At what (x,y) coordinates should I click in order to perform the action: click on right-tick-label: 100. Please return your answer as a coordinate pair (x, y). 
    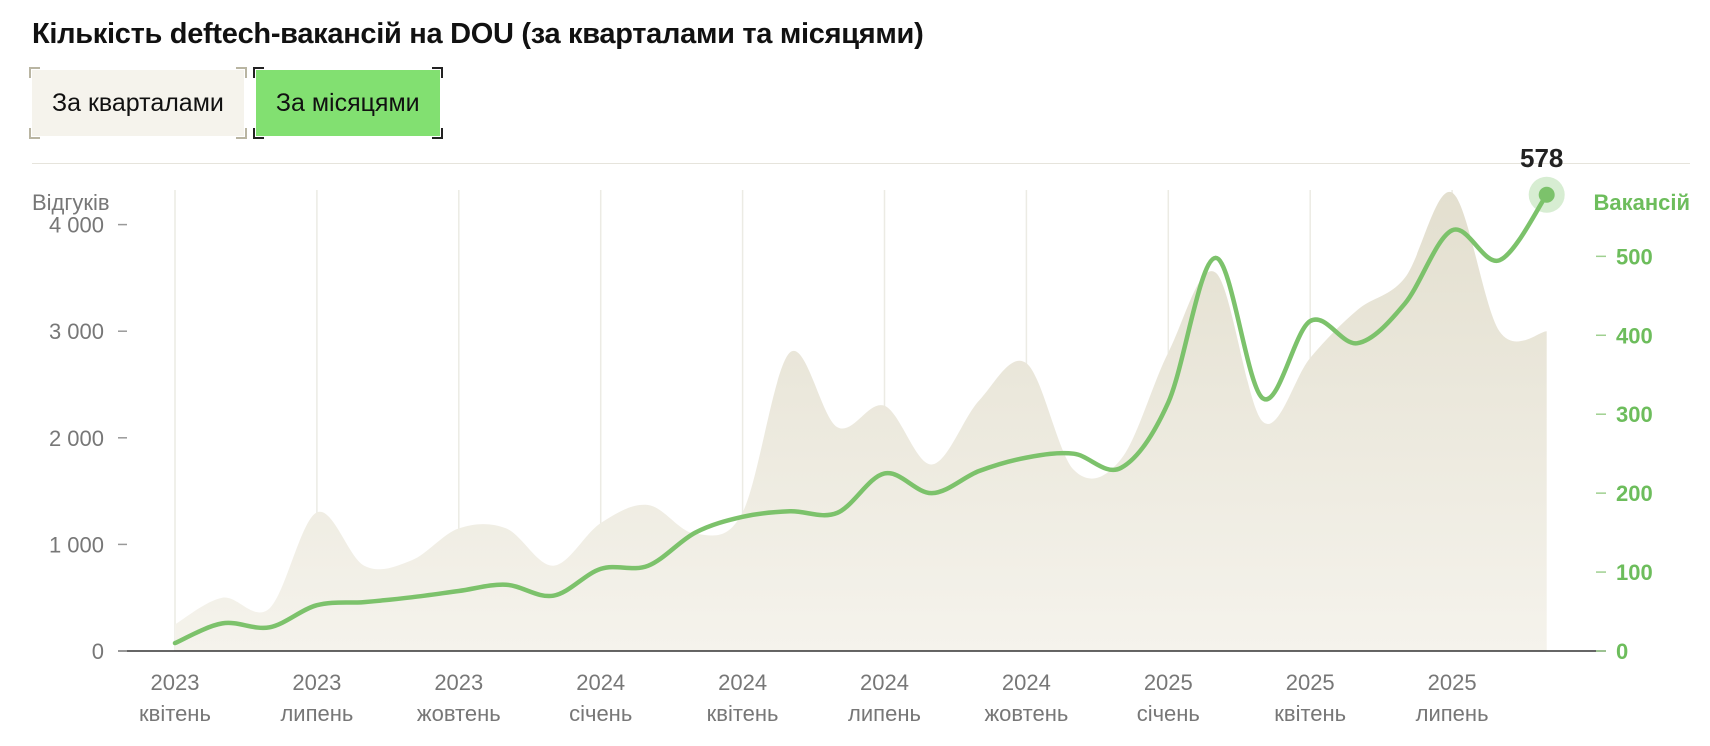
    Looking at the image, I should click on (1634, 572).